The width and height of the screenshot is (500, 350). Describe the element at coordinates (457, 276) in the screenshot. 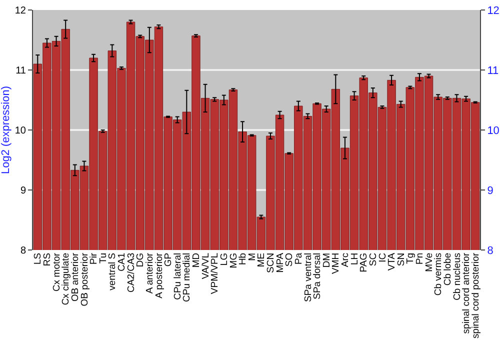

I see `x-tick-label: Cb nucleus` at that location.